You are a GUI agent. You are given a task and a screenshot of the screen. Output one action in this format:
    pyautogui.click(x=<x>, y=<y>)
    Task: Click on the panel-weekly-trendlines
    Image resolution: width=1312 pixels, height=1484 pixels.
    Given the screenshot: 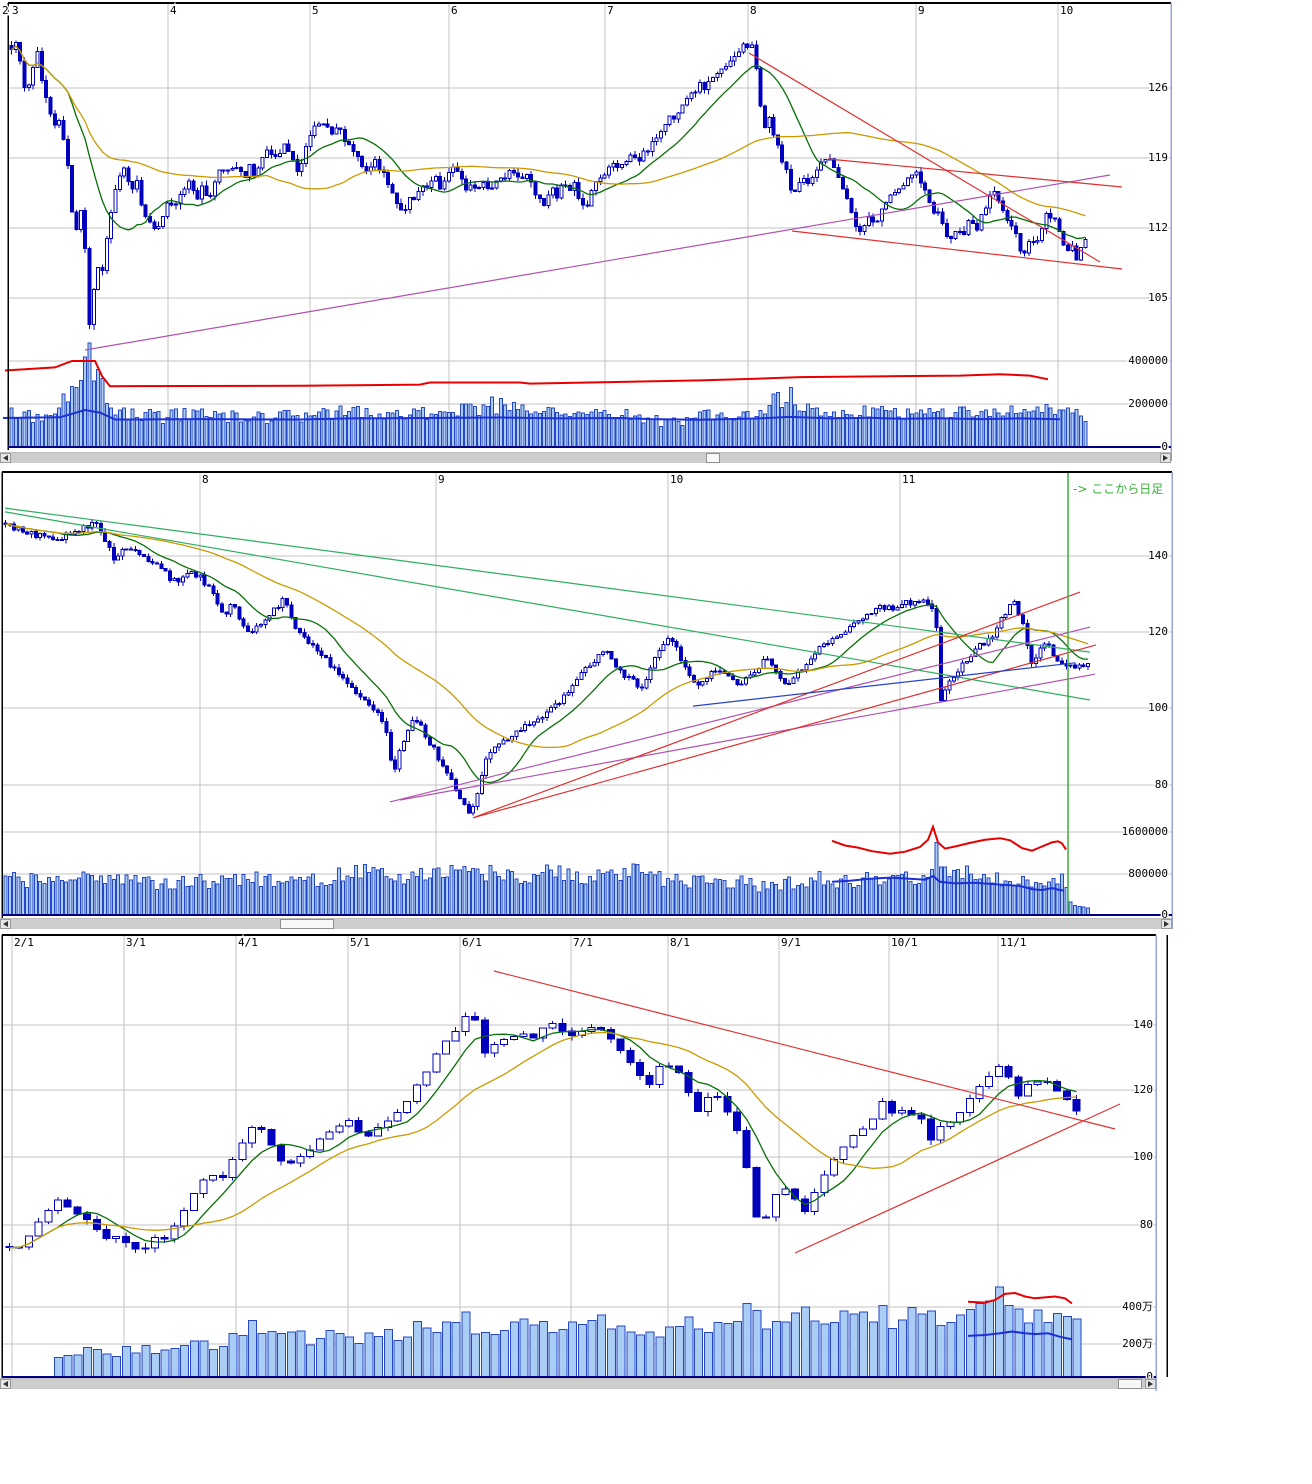 What is the action you would take?
    pyautogui.click(x=807, y=1112)
    